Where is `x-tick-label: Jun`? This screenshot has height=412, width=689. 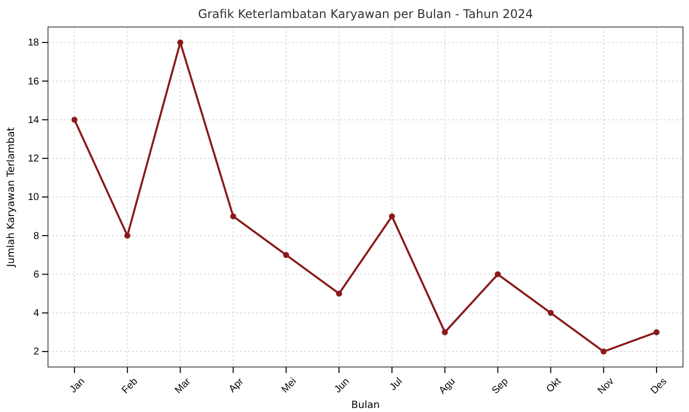 x-tick-label: Jun is located at coordinates (342, 386).